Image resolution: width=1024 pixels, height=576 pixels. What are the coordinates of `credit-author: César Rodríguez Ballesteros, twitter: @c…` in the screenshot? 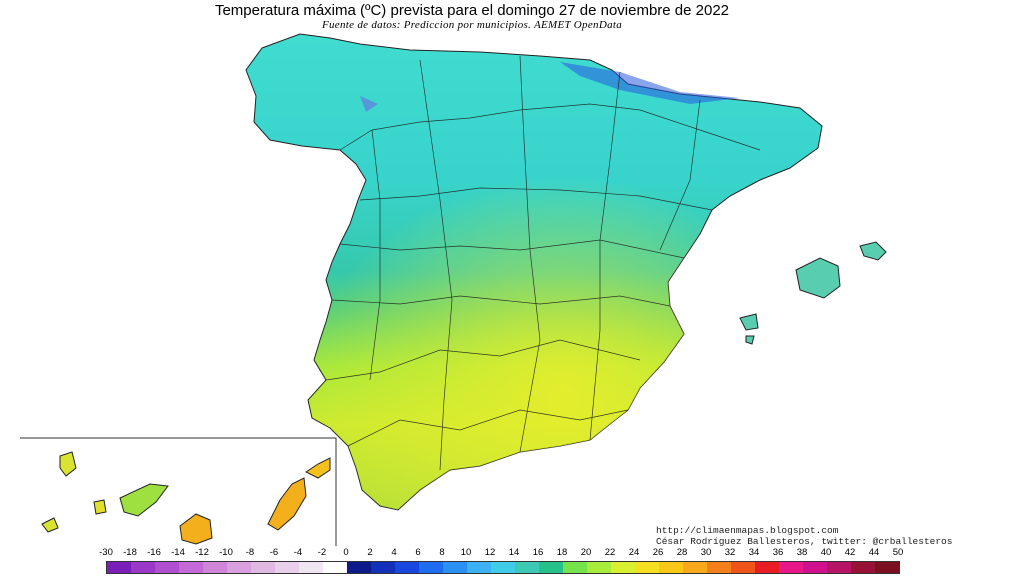 It's located at (804, 541).